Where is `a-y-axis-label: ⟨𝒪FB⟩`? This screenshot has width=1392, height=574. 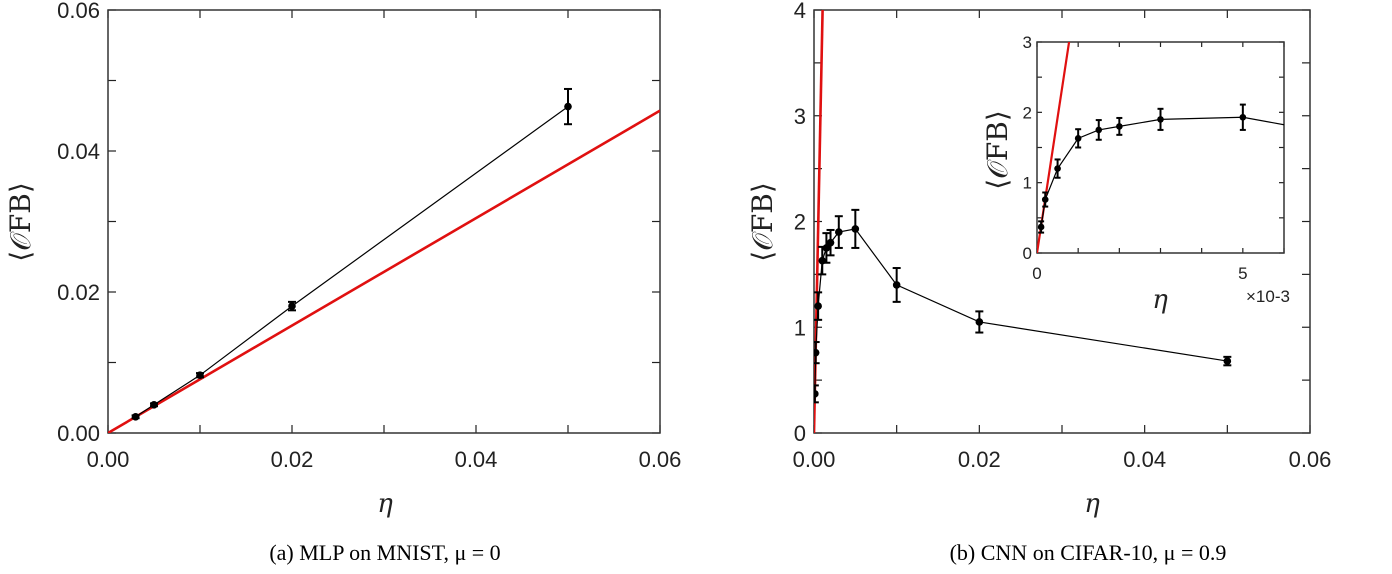
a-y-axis-label: ⟨𝒪FB⟩ is located at coordinates (20, 222).